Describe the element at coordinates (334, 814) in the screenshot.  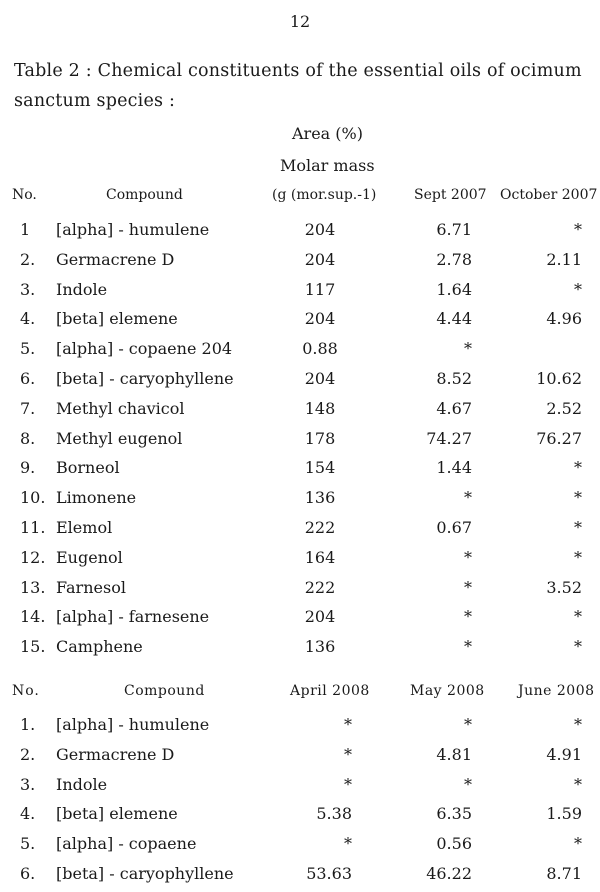
I see `april-2008-value: 5.38` at that location.